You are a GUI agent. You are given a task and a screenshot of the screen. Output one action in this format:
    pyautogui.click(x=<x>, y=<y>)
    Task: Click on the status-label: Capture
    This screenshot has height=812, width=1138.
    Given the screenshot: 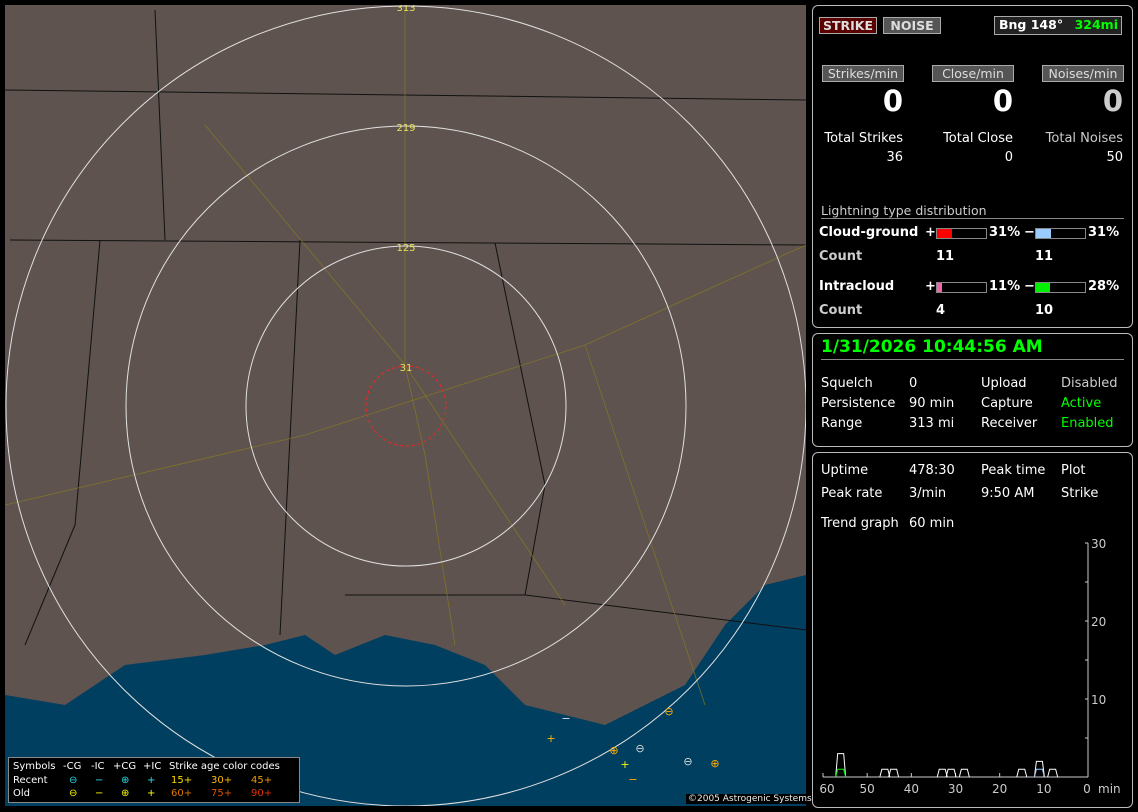 What is the action you would take?
    pyautogui.click(x=1007, y=403)
    